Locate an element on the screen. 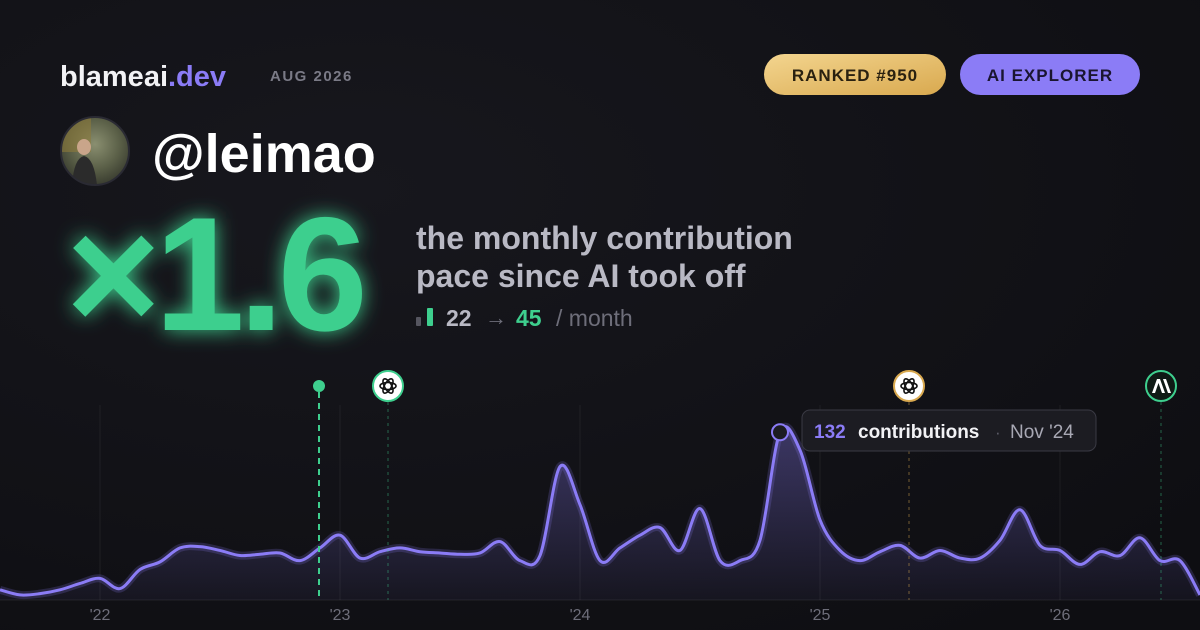  caption-line: the monthly contribution is located at coordinates (604, 238).